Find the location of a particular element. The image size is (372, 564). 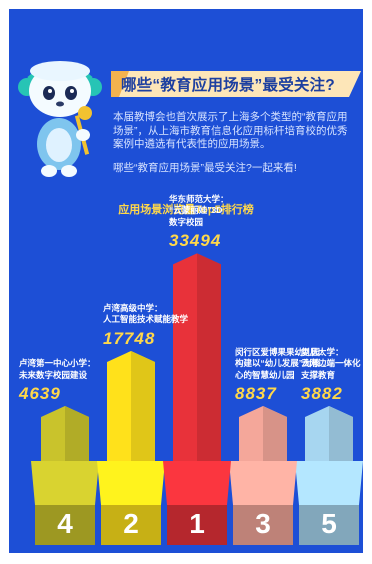

bar-category-label: 卢湾第一中心小学： 未来数字校园建设 is located at coordinates (67, 369).